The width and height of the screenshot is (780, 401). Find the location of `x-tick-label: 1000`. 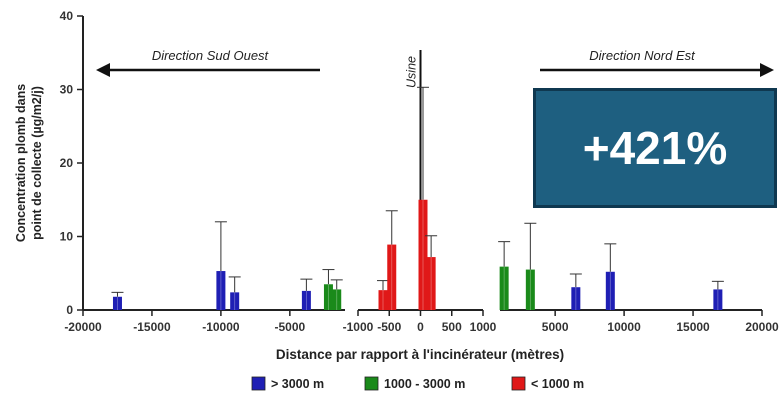

x-tick-label: 1000 is located at coordinates (483, 327).